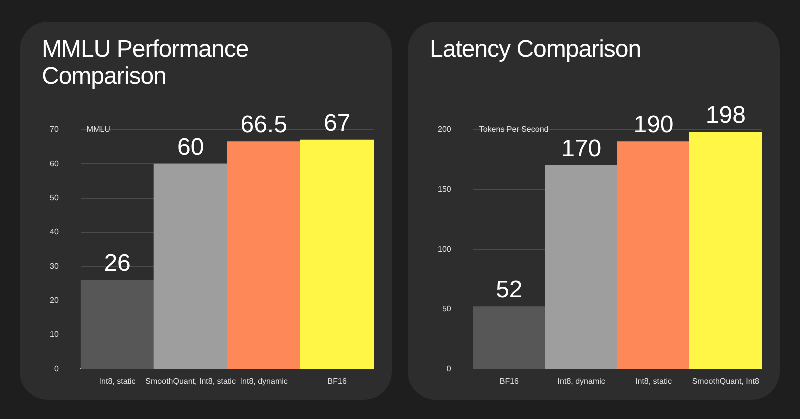 This screenshot has height=419, width=800. I want to click on chart-title: MMLU Performance Comparison, so click(146, 63).